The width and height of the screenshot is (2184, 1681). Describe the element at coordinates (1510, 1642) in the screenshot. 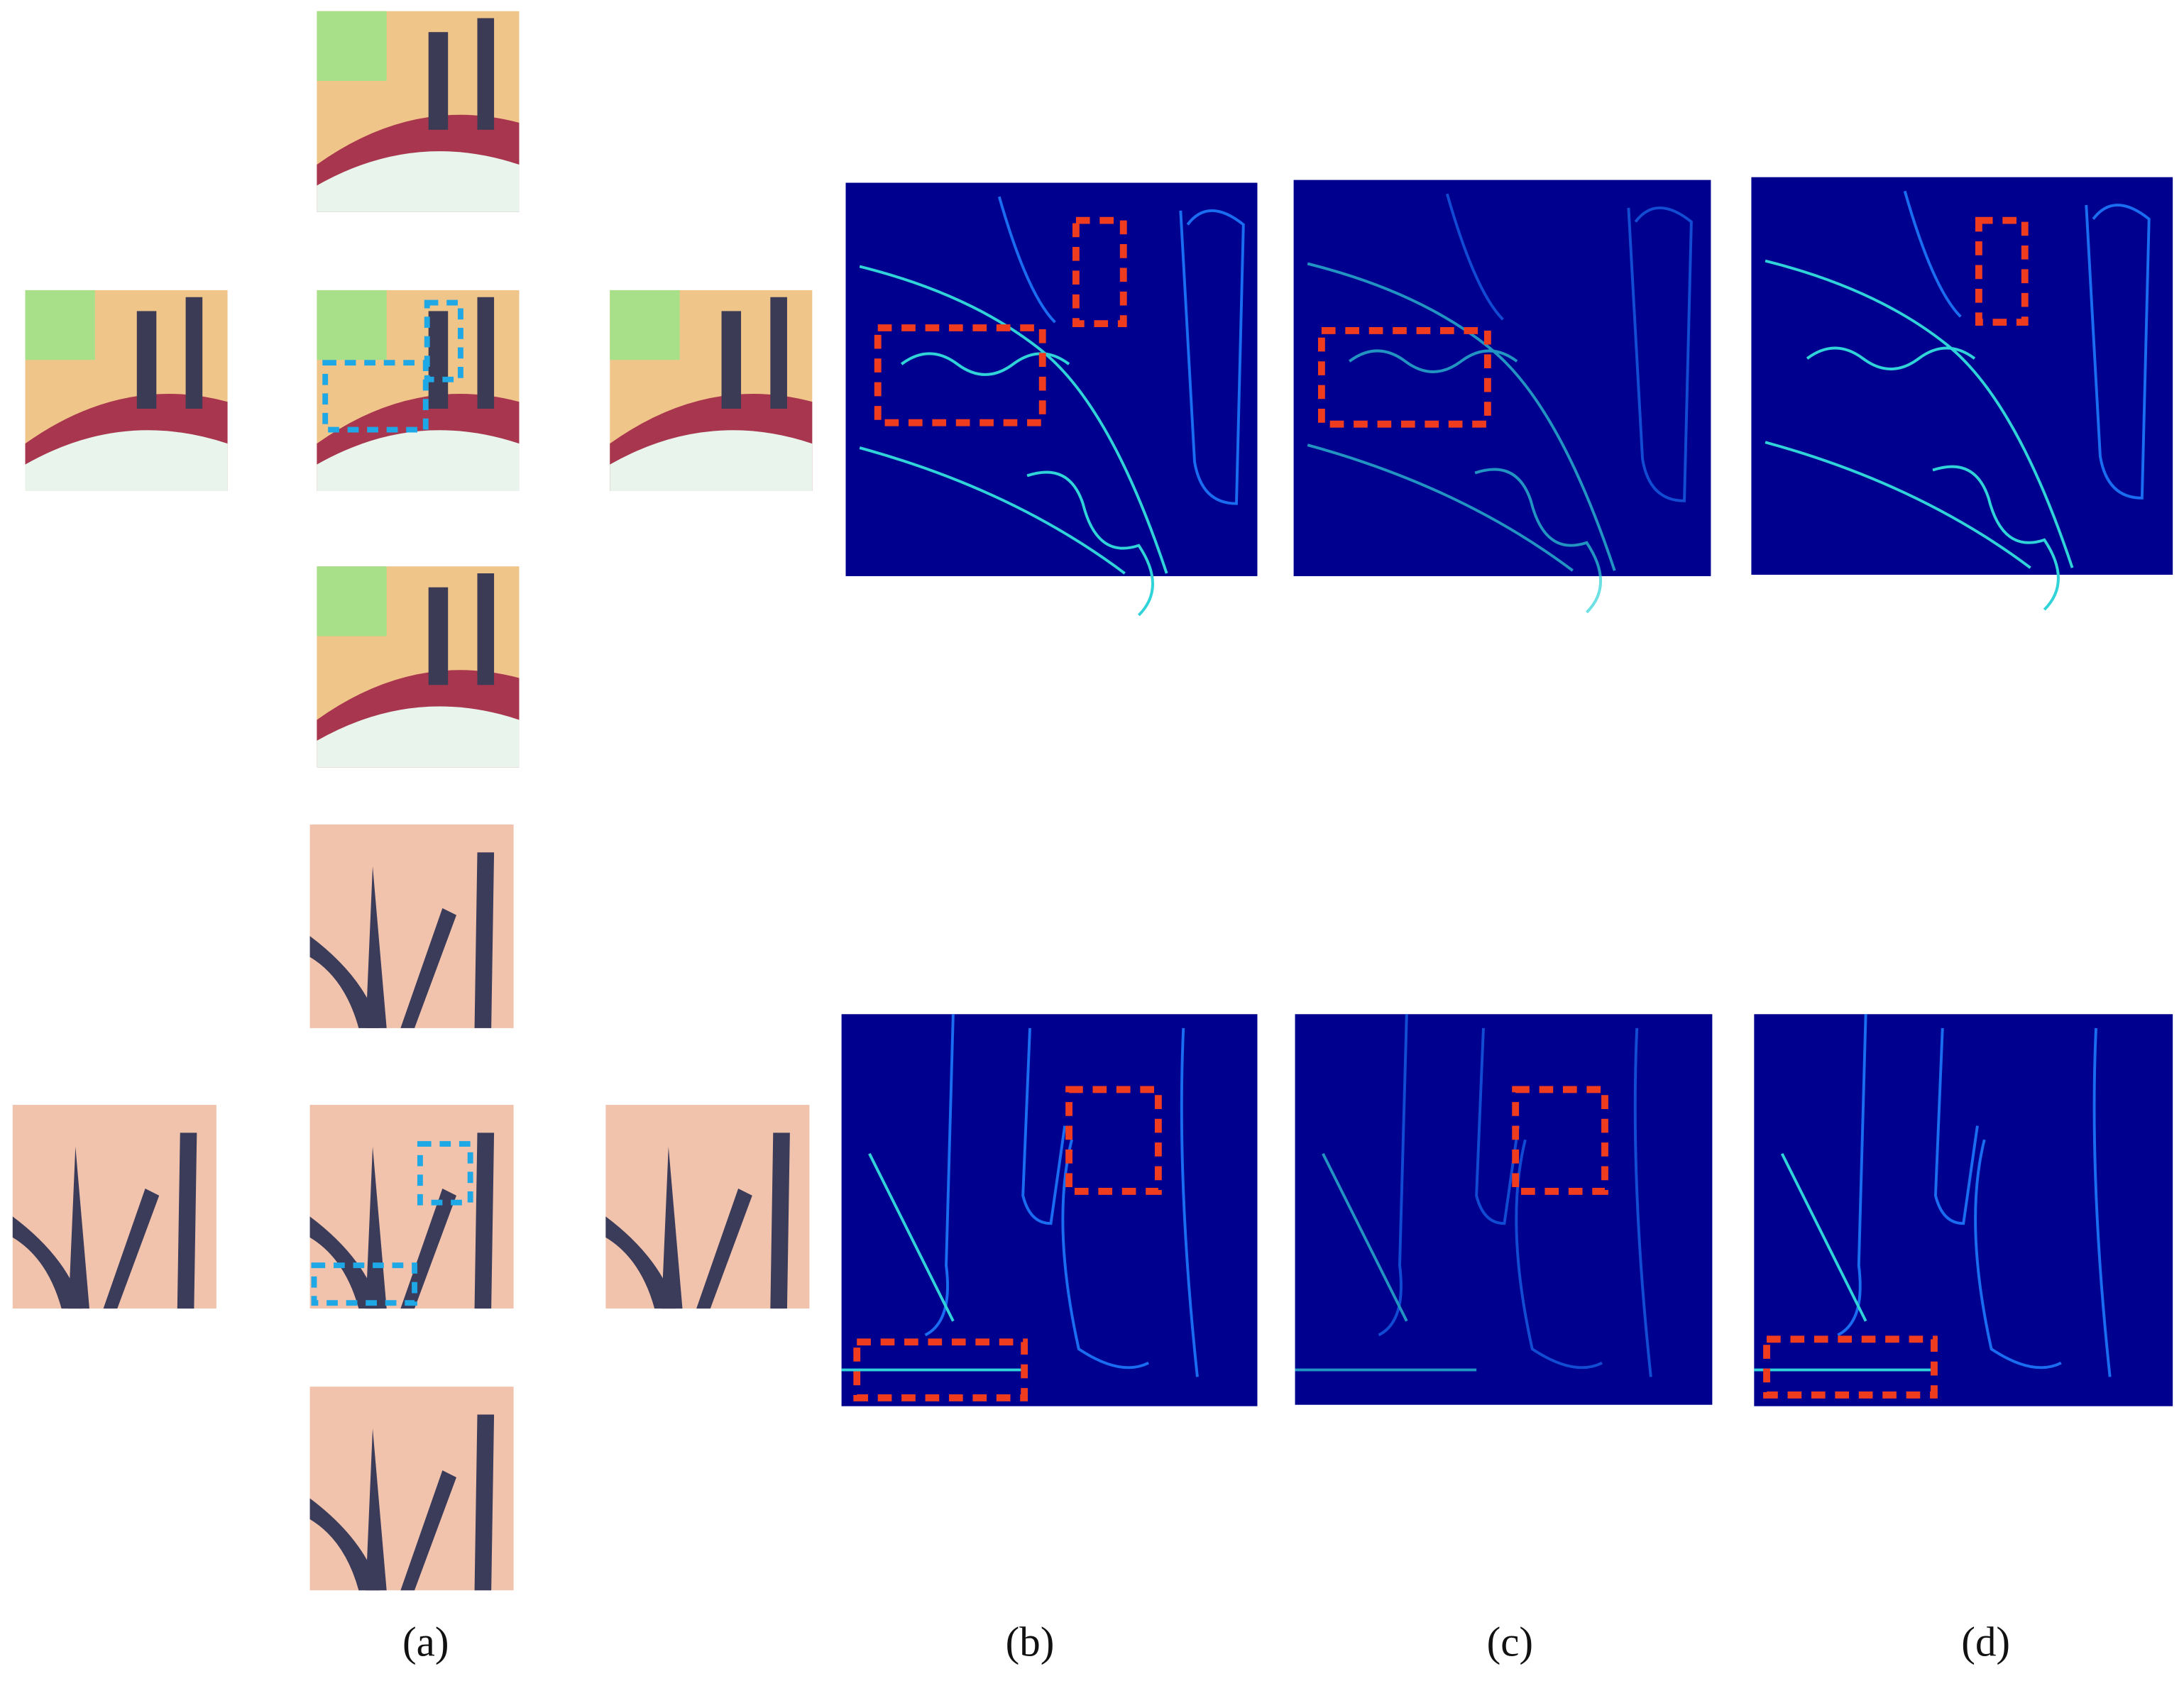

I see `panel-label: (c)` at that location.